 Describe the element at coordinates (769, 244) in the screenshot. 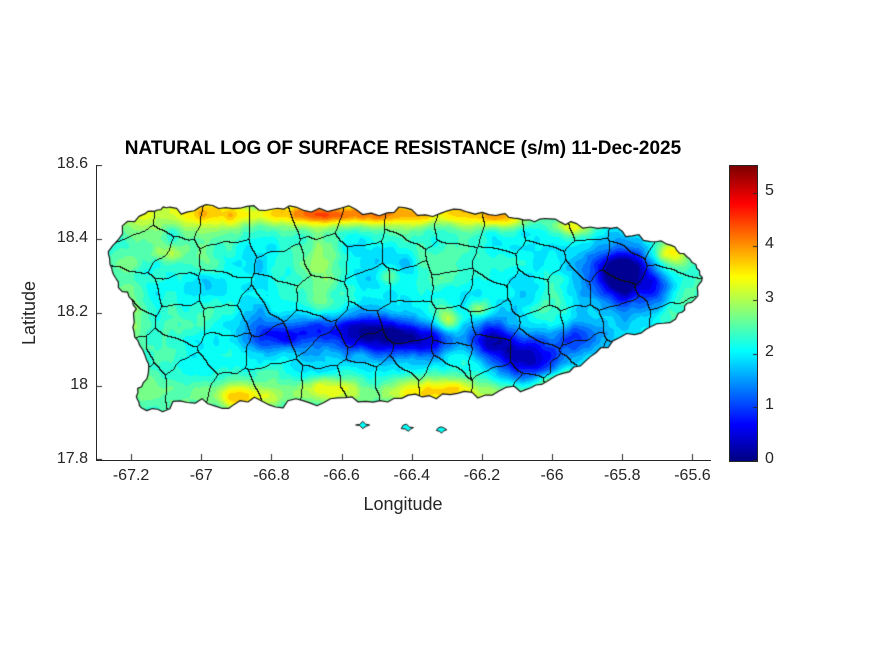

I see `colorbar-tick-label: 4` at that location.